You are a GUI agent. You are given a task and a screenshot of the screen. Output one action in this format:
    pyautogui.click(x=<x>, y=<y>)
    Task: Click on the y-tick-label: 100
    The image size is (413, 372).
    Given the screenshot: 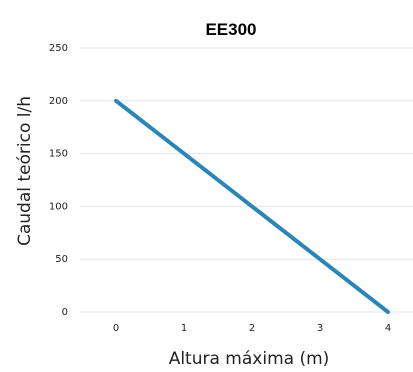 What is the action you would take?
    pyautogui.click(x=58, y=206)
    